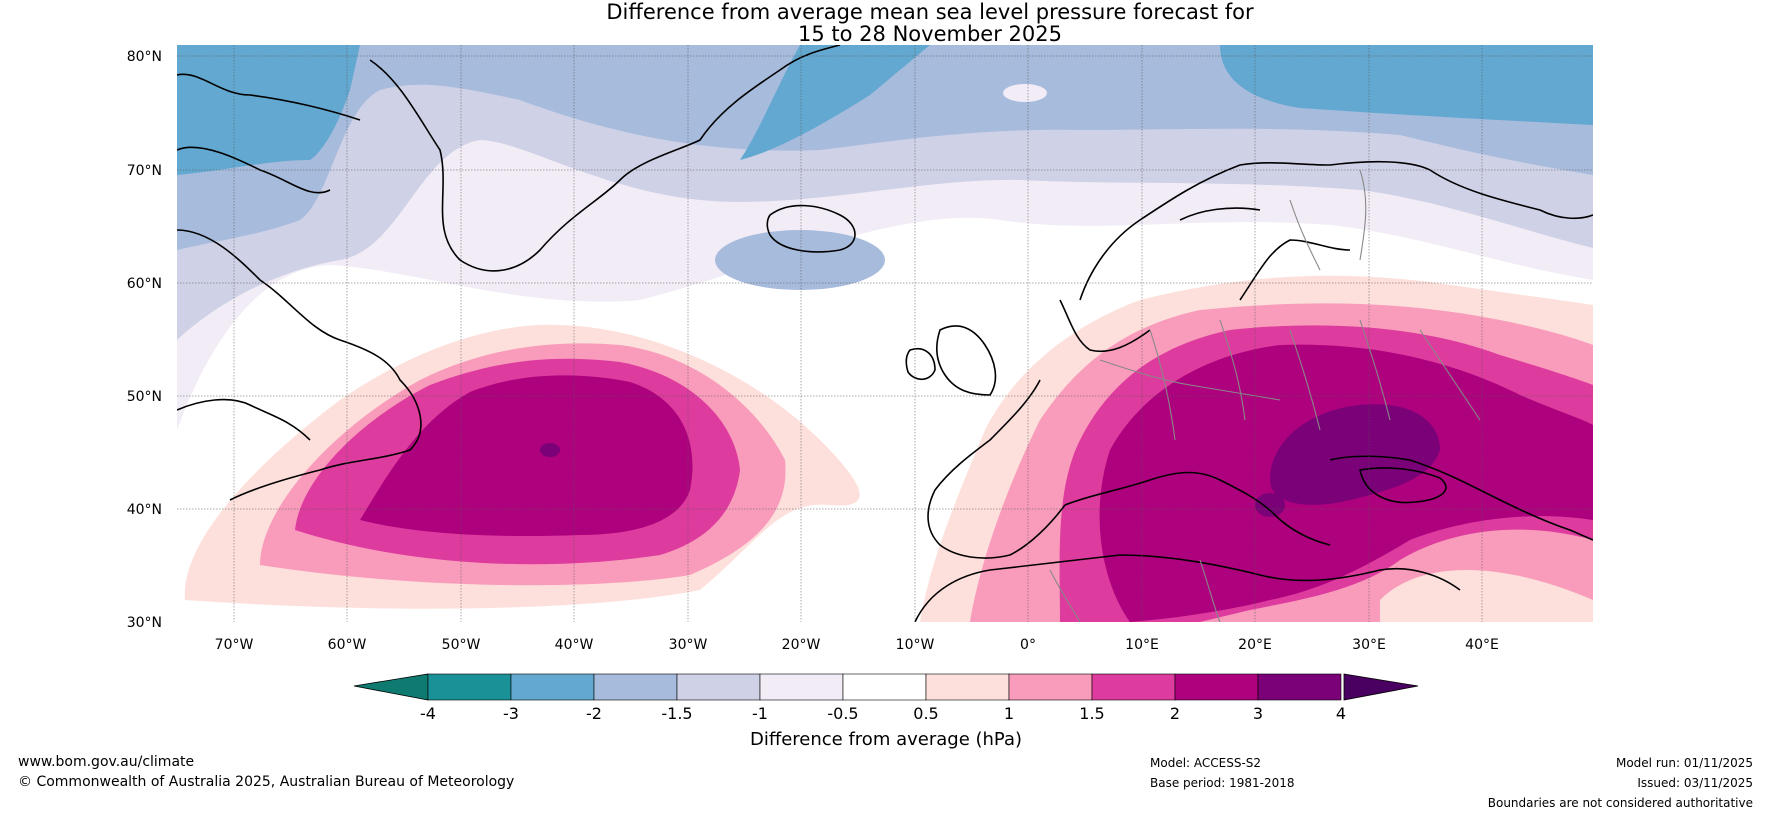 This screenshot has height=816, width=1770. I want to click on lon-label-0: 0°, so click(1028, 645).